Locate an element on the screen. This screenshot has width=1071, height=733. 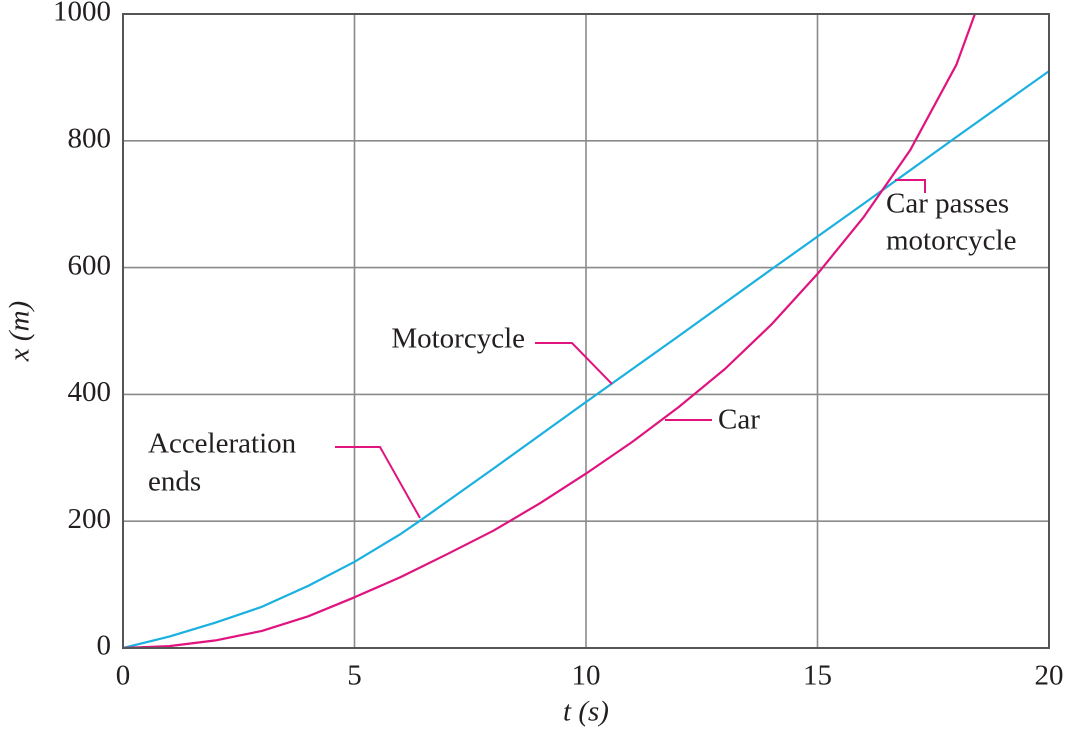
y-tick-label: 800 is located at coordinates (90, 138).